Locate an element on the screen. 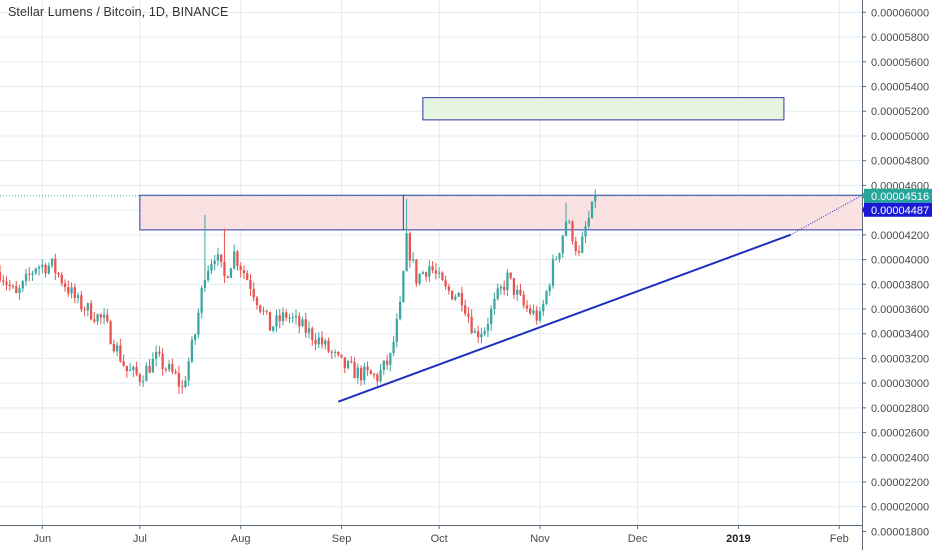 The width and height of the screenshot is (932, 550). price-tick-label: 0.00003600 is located at coordinates (900, 310).